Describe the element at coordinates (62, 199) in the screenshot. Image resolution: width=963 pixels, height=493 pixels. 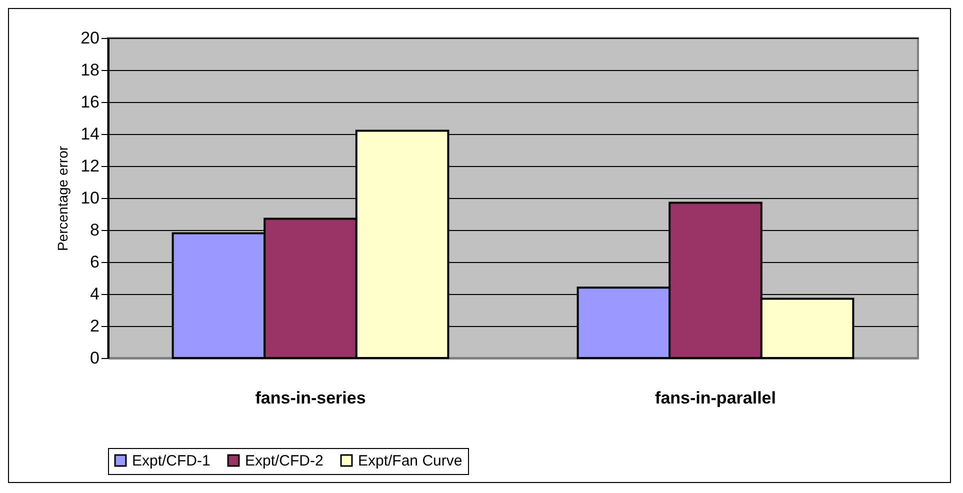
I see `y-axis-title: Percentage error` at that location.